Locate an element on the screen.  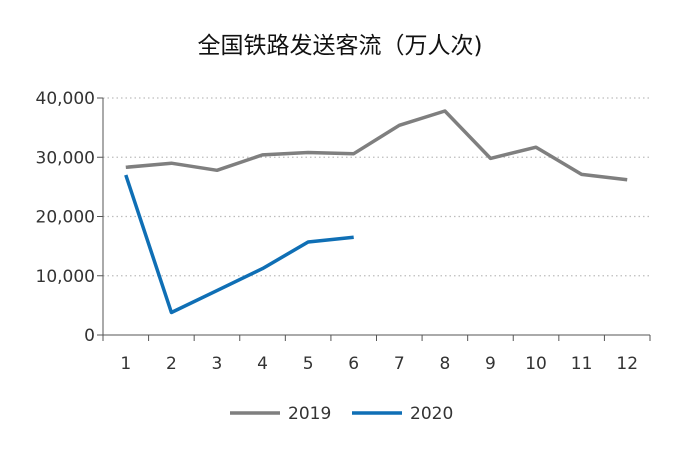
x-tick-label: 6 is located at coordinates (353, 364).